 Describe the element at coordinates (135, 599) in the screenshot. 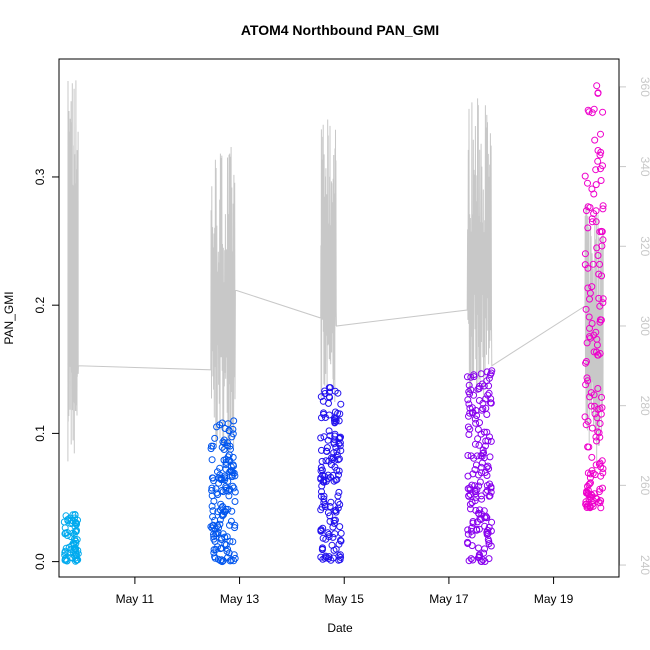

I see `x-tick-label: May 11` at that location.